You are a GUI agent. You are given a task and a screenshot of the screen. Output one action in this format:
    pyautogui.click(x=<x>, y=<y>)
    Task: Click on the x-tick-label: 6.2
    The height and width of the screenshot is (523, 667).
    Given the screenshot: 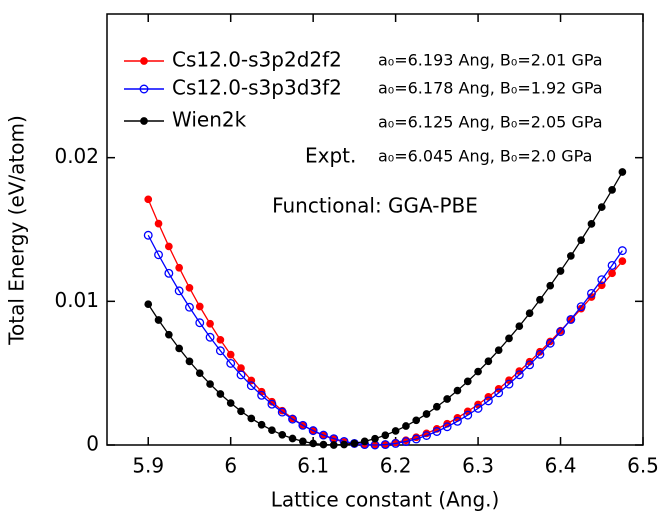 What is the action you would take?
    pyautogui.click(x=396, y=466)
    